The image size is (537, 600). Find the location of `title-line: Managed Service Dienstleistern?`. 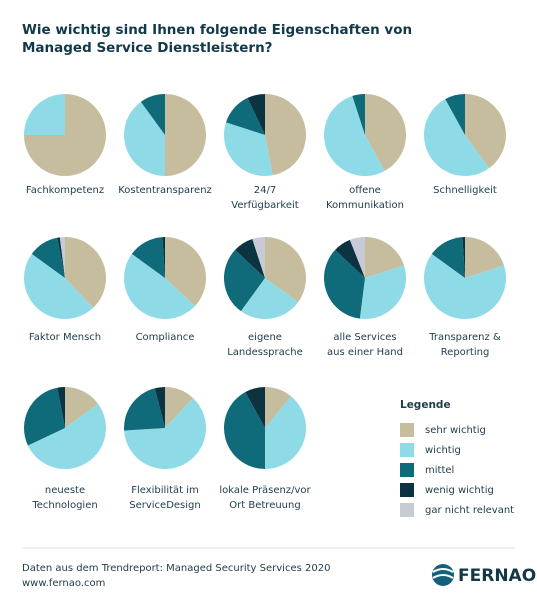

title-line: Managed Service Dienstleistern? is located at coordinates (147, 48).